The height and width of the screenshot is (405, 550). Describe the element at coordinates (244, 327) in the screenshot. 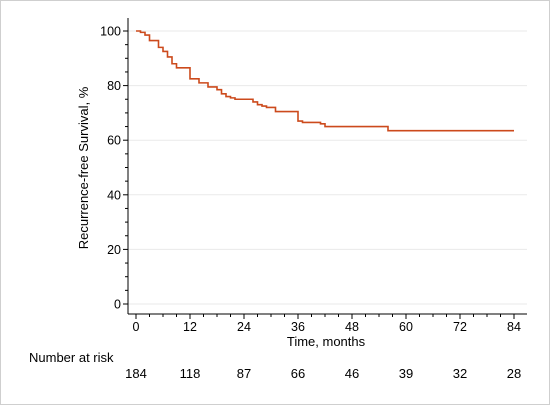

I see `x-tick-label: 24` at that location.